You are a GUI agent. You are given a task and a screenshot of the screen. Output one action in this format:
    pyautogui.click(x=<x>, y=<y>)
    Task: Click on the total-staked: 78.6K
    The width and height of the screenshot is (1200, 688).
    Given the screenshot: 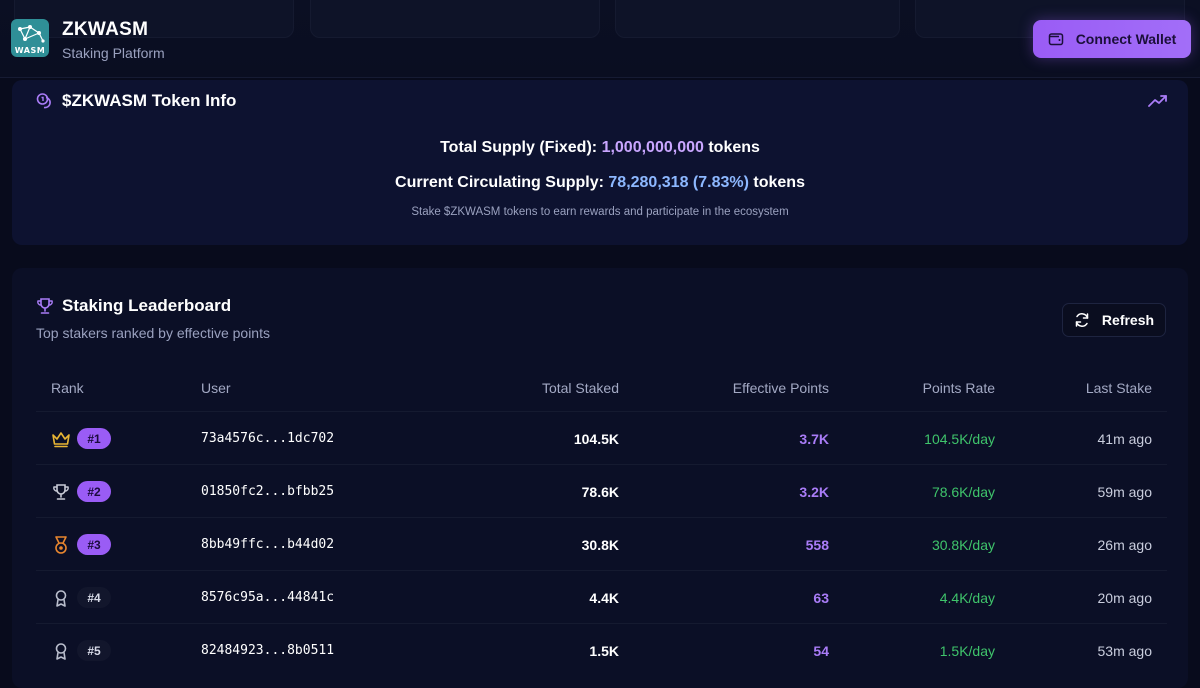 What is the action you would take?
    pyautogui.click(x=600, y=491)
    